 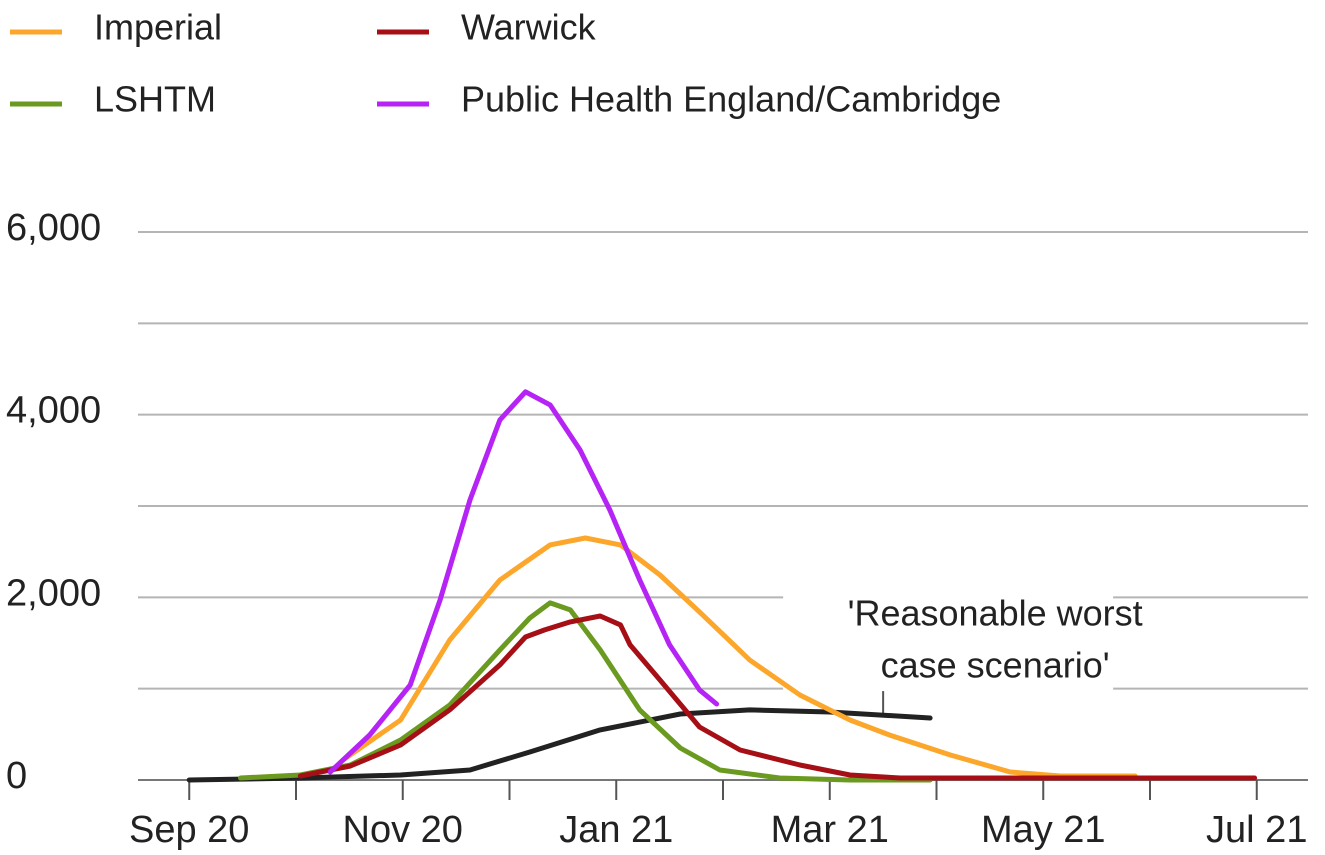 I want to click on x-tick-label: Jan 21, so click(x=616, y=830).